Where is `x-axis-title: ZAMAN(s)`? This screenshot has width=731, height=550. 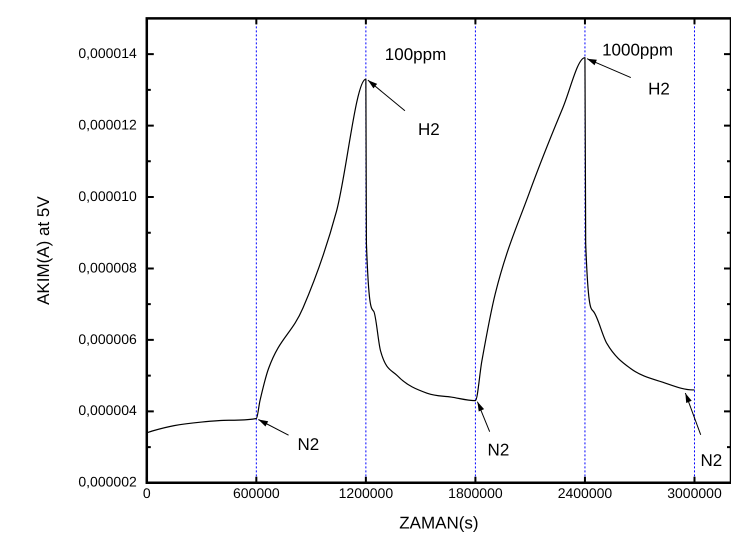 x-axis-title: ZAMAN(s) is located at coordinates (439, 522).